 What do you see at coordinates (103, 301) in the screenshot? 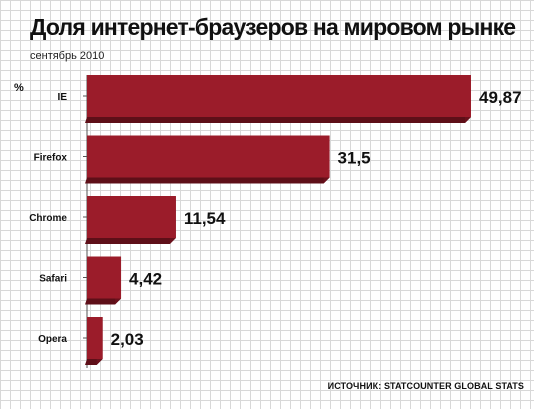
I see `bar-bottom-safari` at bounding box center [103, 301].